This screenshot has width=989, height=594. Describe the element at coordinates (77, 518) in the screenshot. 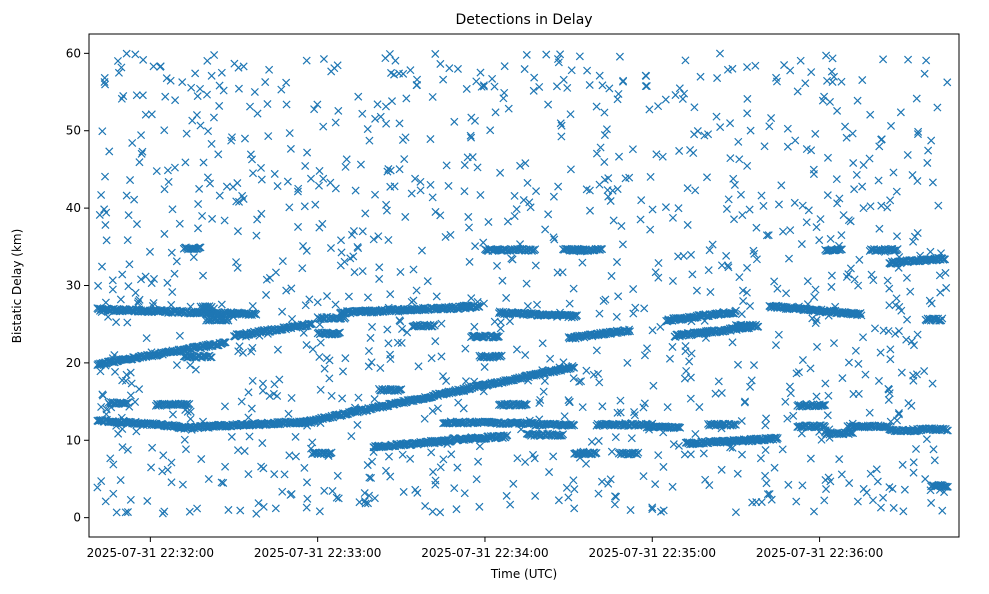

I see `y-tick-label: 0` at that location.